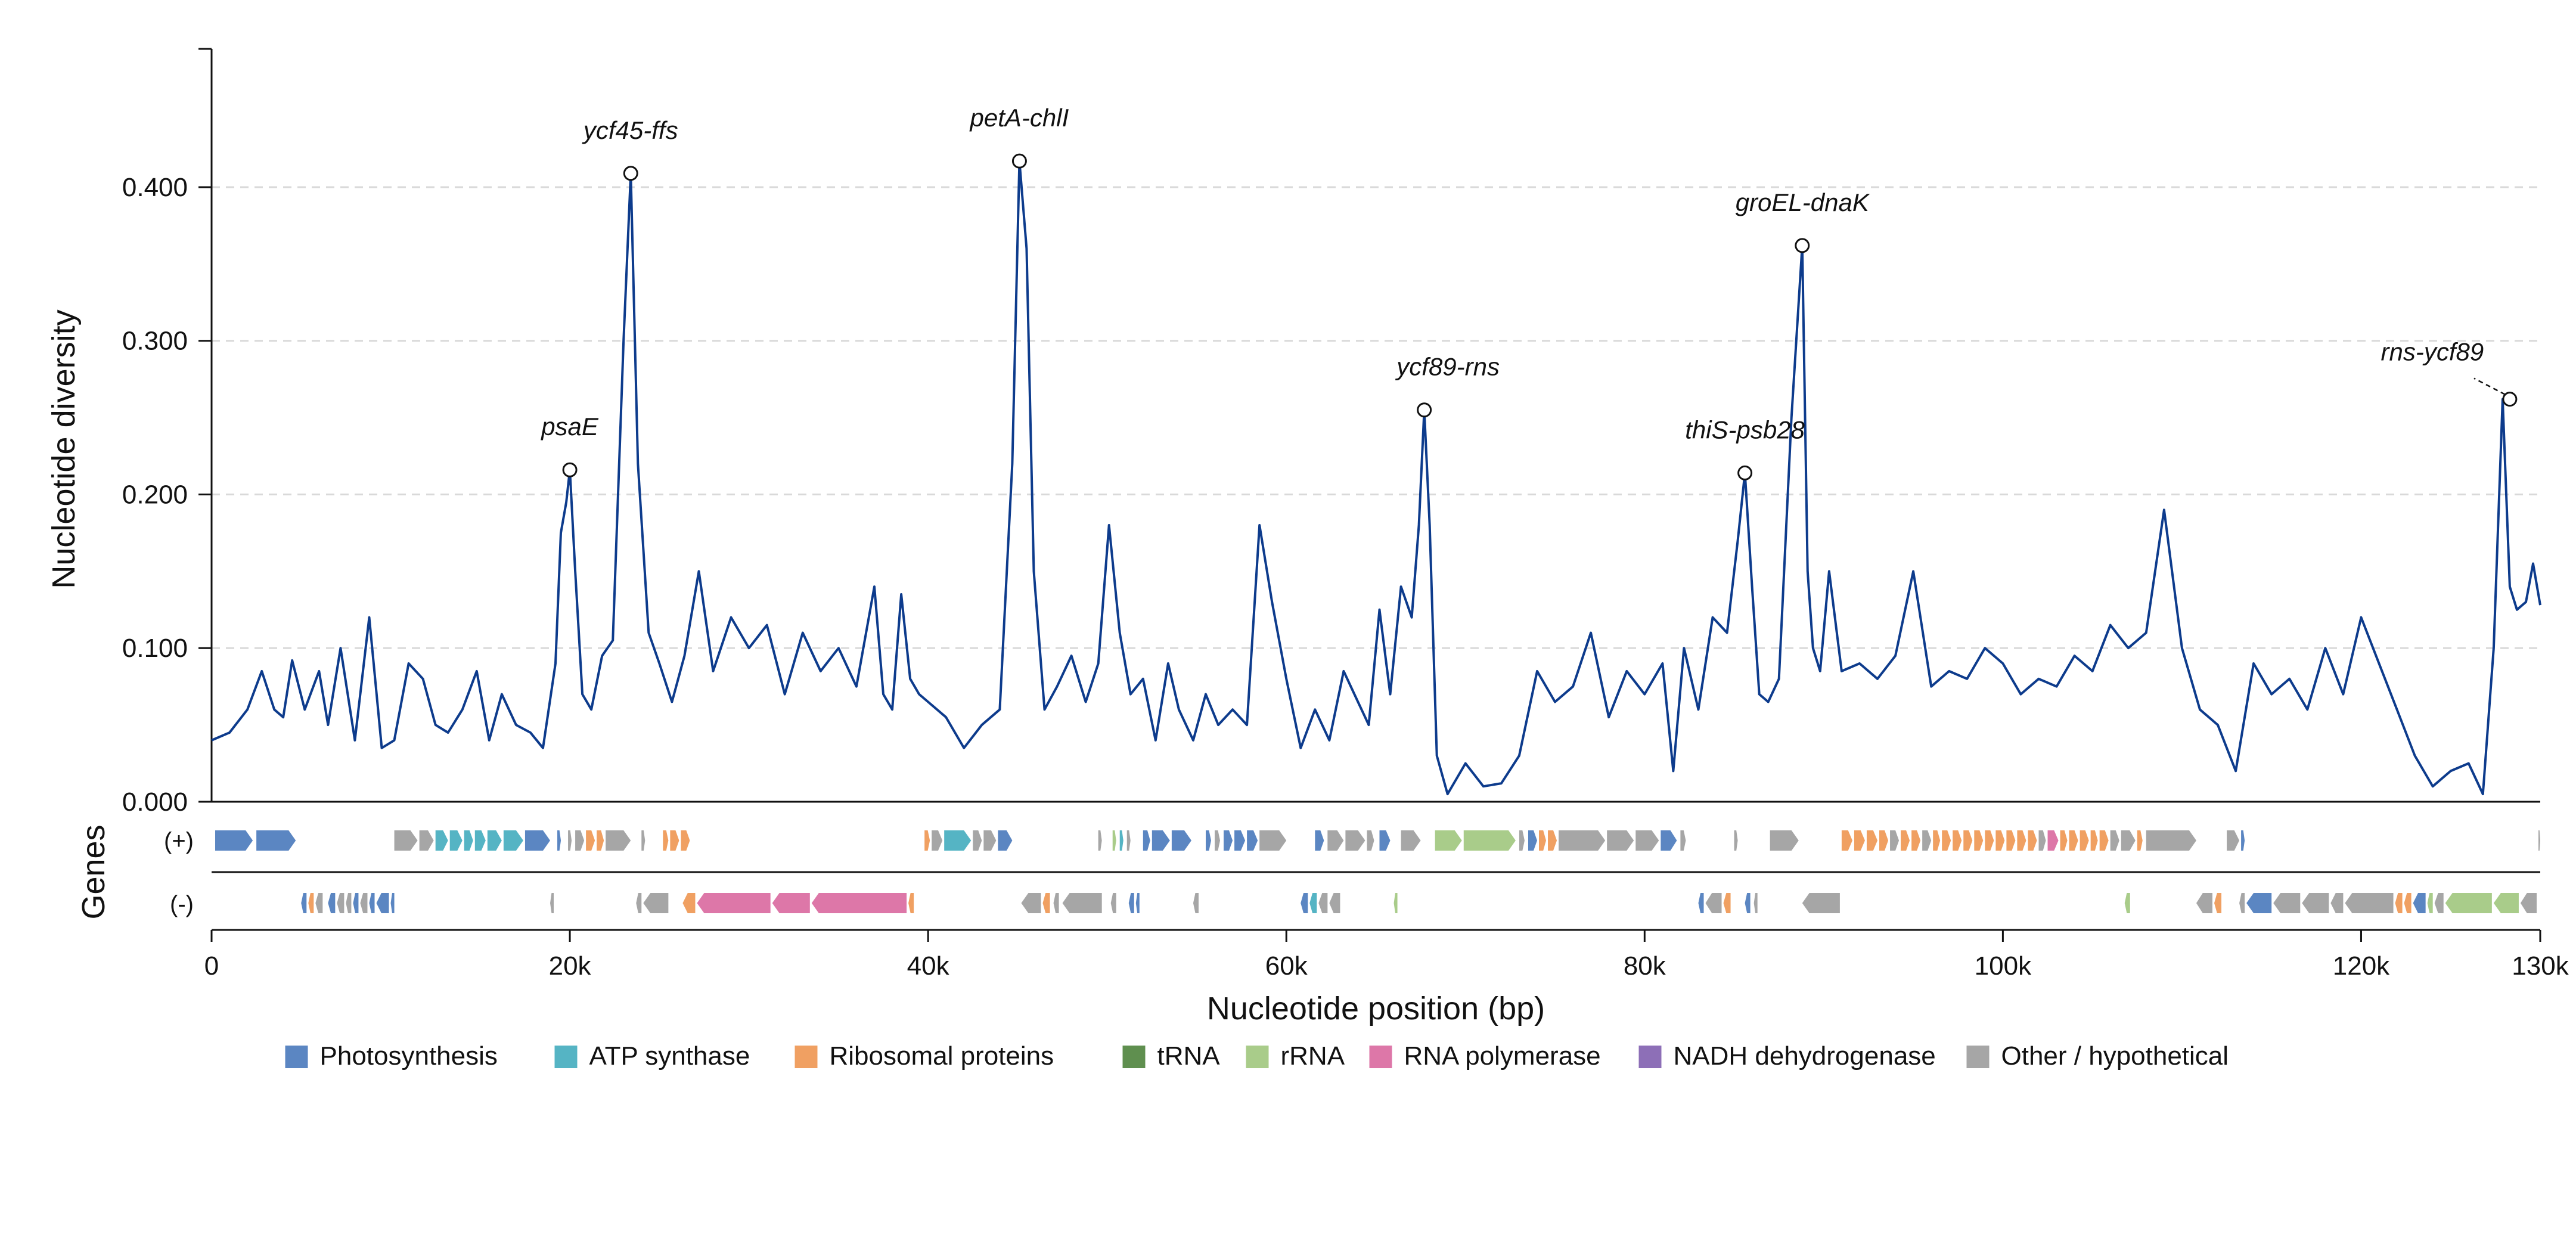 The height and width of the screenshot is (1253, 2576). Describe the element at coordinates (2004, 966) in the screenshot. I see `x-tick-label: 100k` at that location.